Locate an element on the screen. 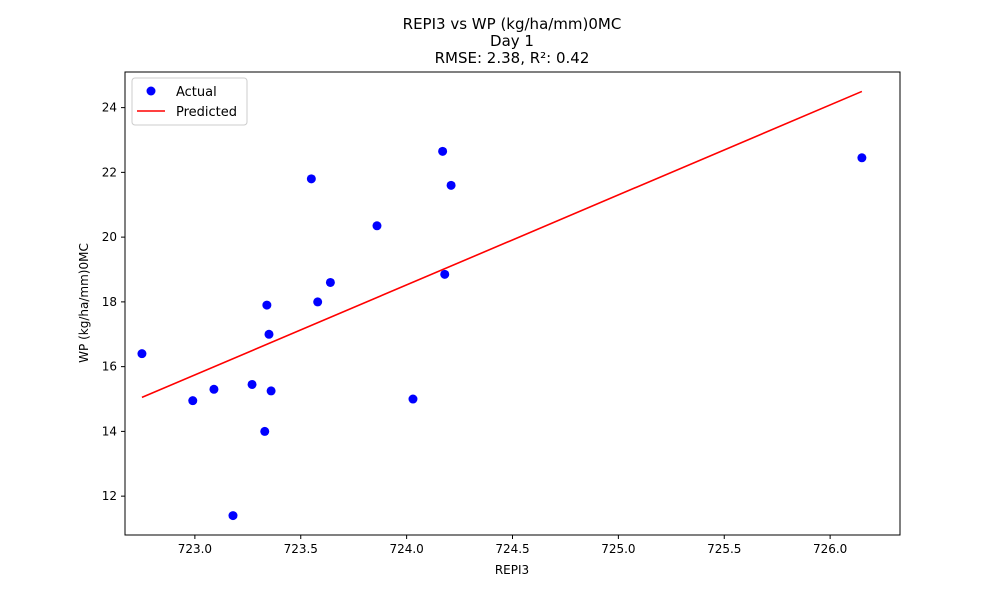  y-tick-label: 22 is located at coordinates (109, 172).